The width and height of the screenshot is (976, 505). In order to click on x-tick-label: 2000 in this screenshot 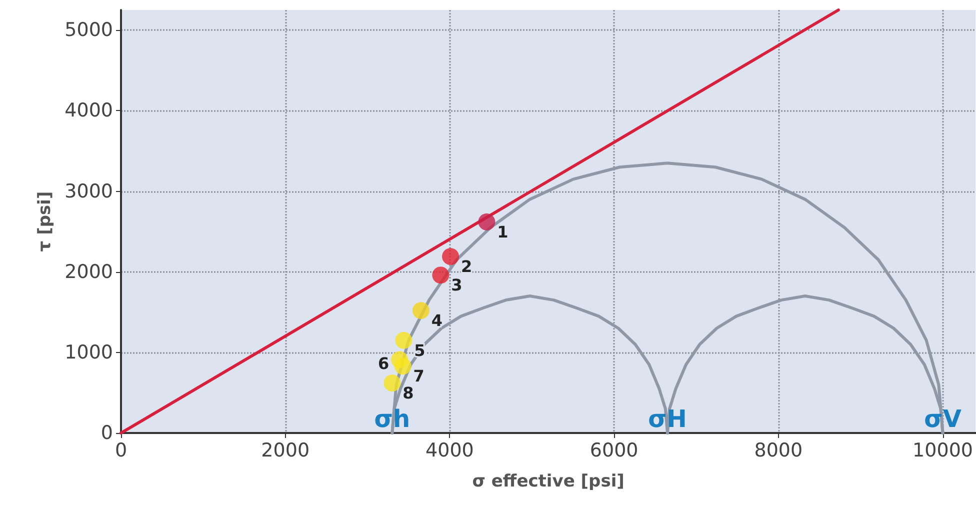, I will do `click(285, 451)`.